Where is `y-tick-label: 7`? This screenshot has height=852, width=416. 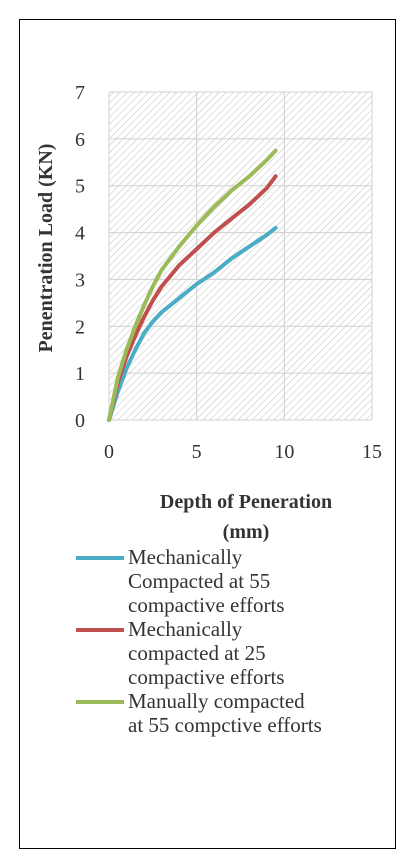
y-tick-label: 7 is located at coordinates (80, 93).